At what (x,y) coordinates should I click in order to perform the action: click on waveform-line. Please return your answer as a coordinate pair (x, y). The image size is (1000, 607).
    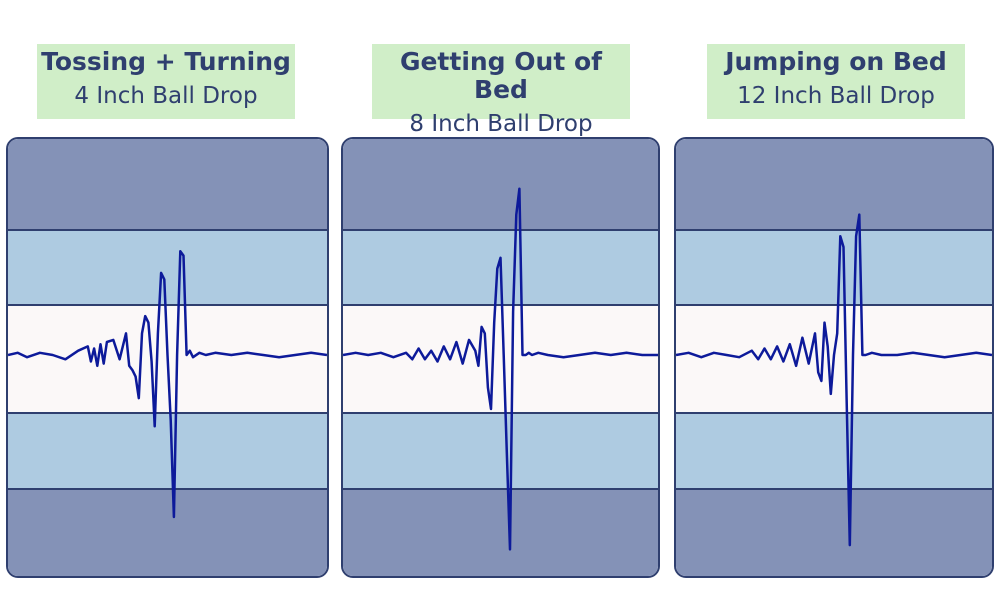
    Looking at the image, I should click on (167, 384).